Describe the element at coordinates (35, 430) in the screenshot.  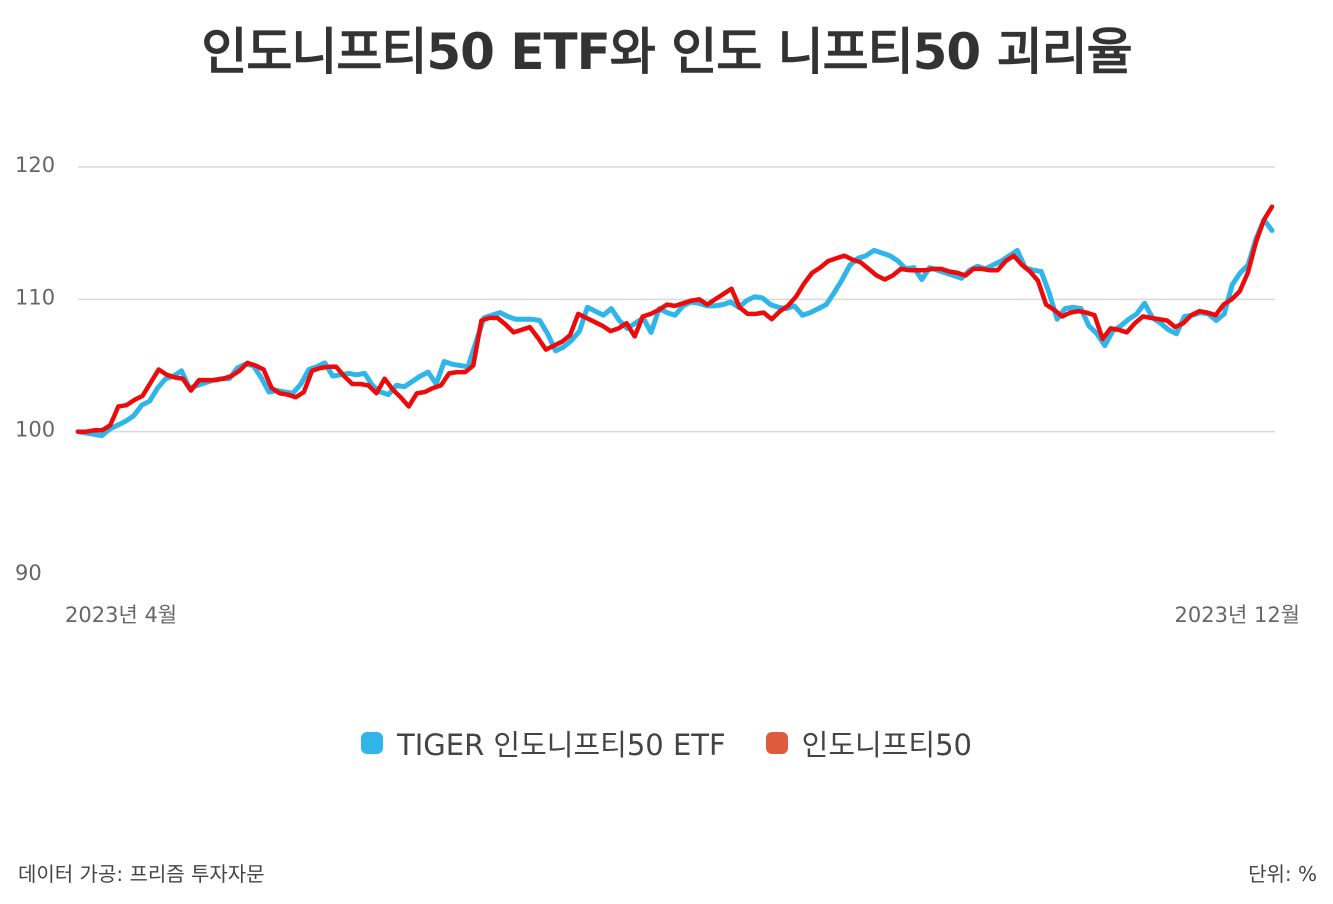
I see `y-tick-label-100: 100` at that location.